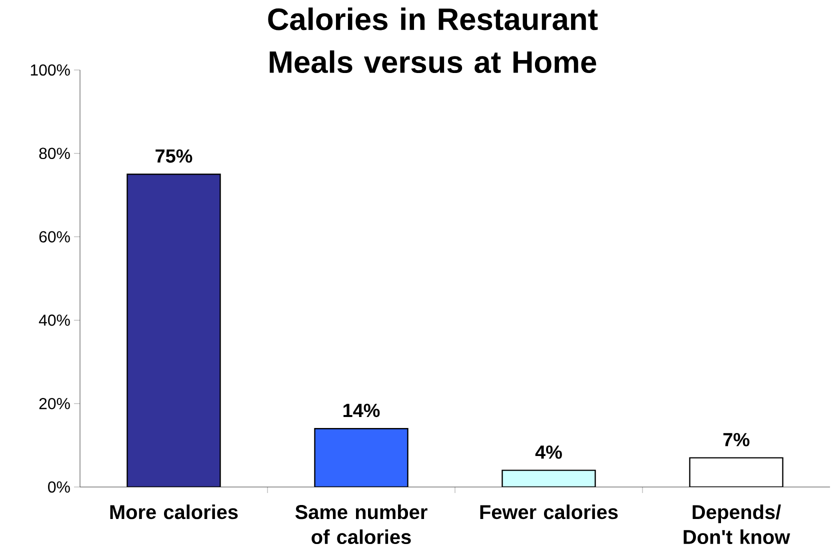 This screenshot has width=840, height=556. Describe the element at coordinates (548, 452) in the screenshot. I see `data-label: 4%` at that location.